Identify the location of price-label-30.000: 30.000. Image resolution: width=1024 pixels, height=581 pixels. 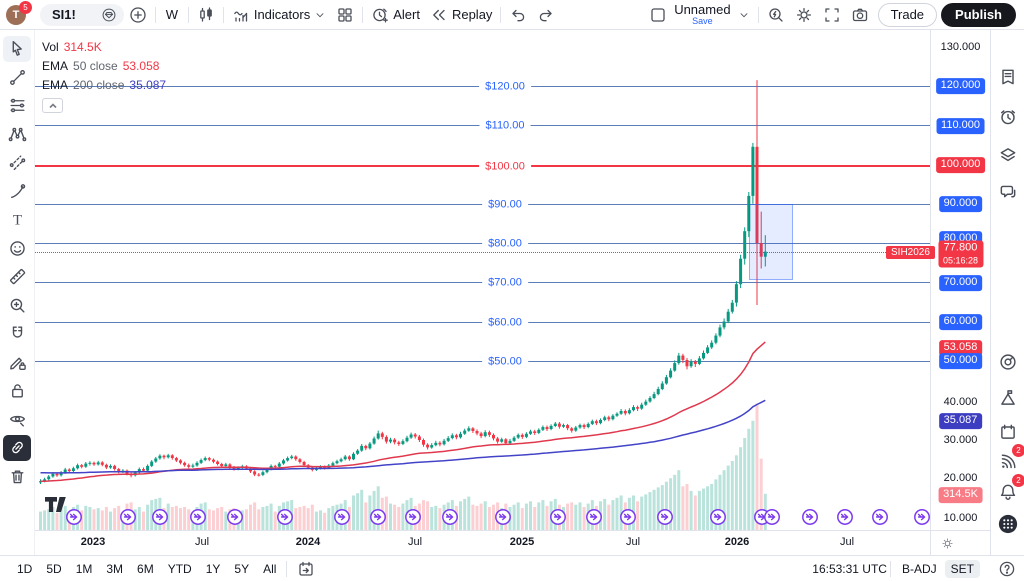
(960, 440).